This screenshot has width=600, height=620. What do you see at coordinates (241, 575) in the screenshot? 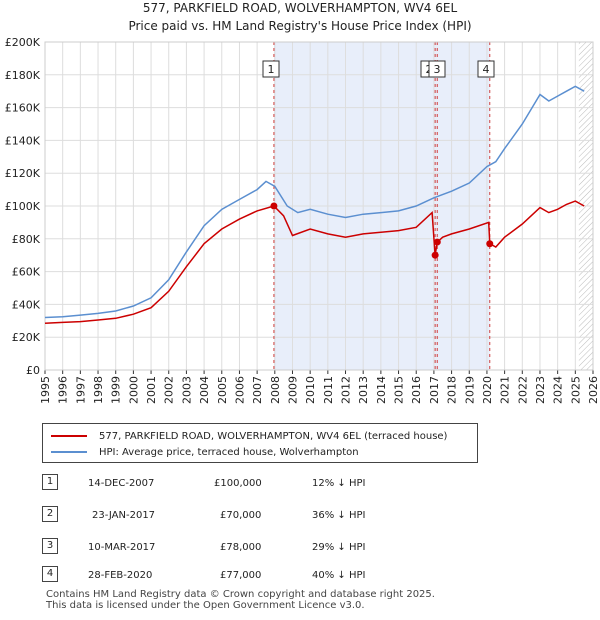
I see `sale-price: £77,000` at bounding box center [241, 575].